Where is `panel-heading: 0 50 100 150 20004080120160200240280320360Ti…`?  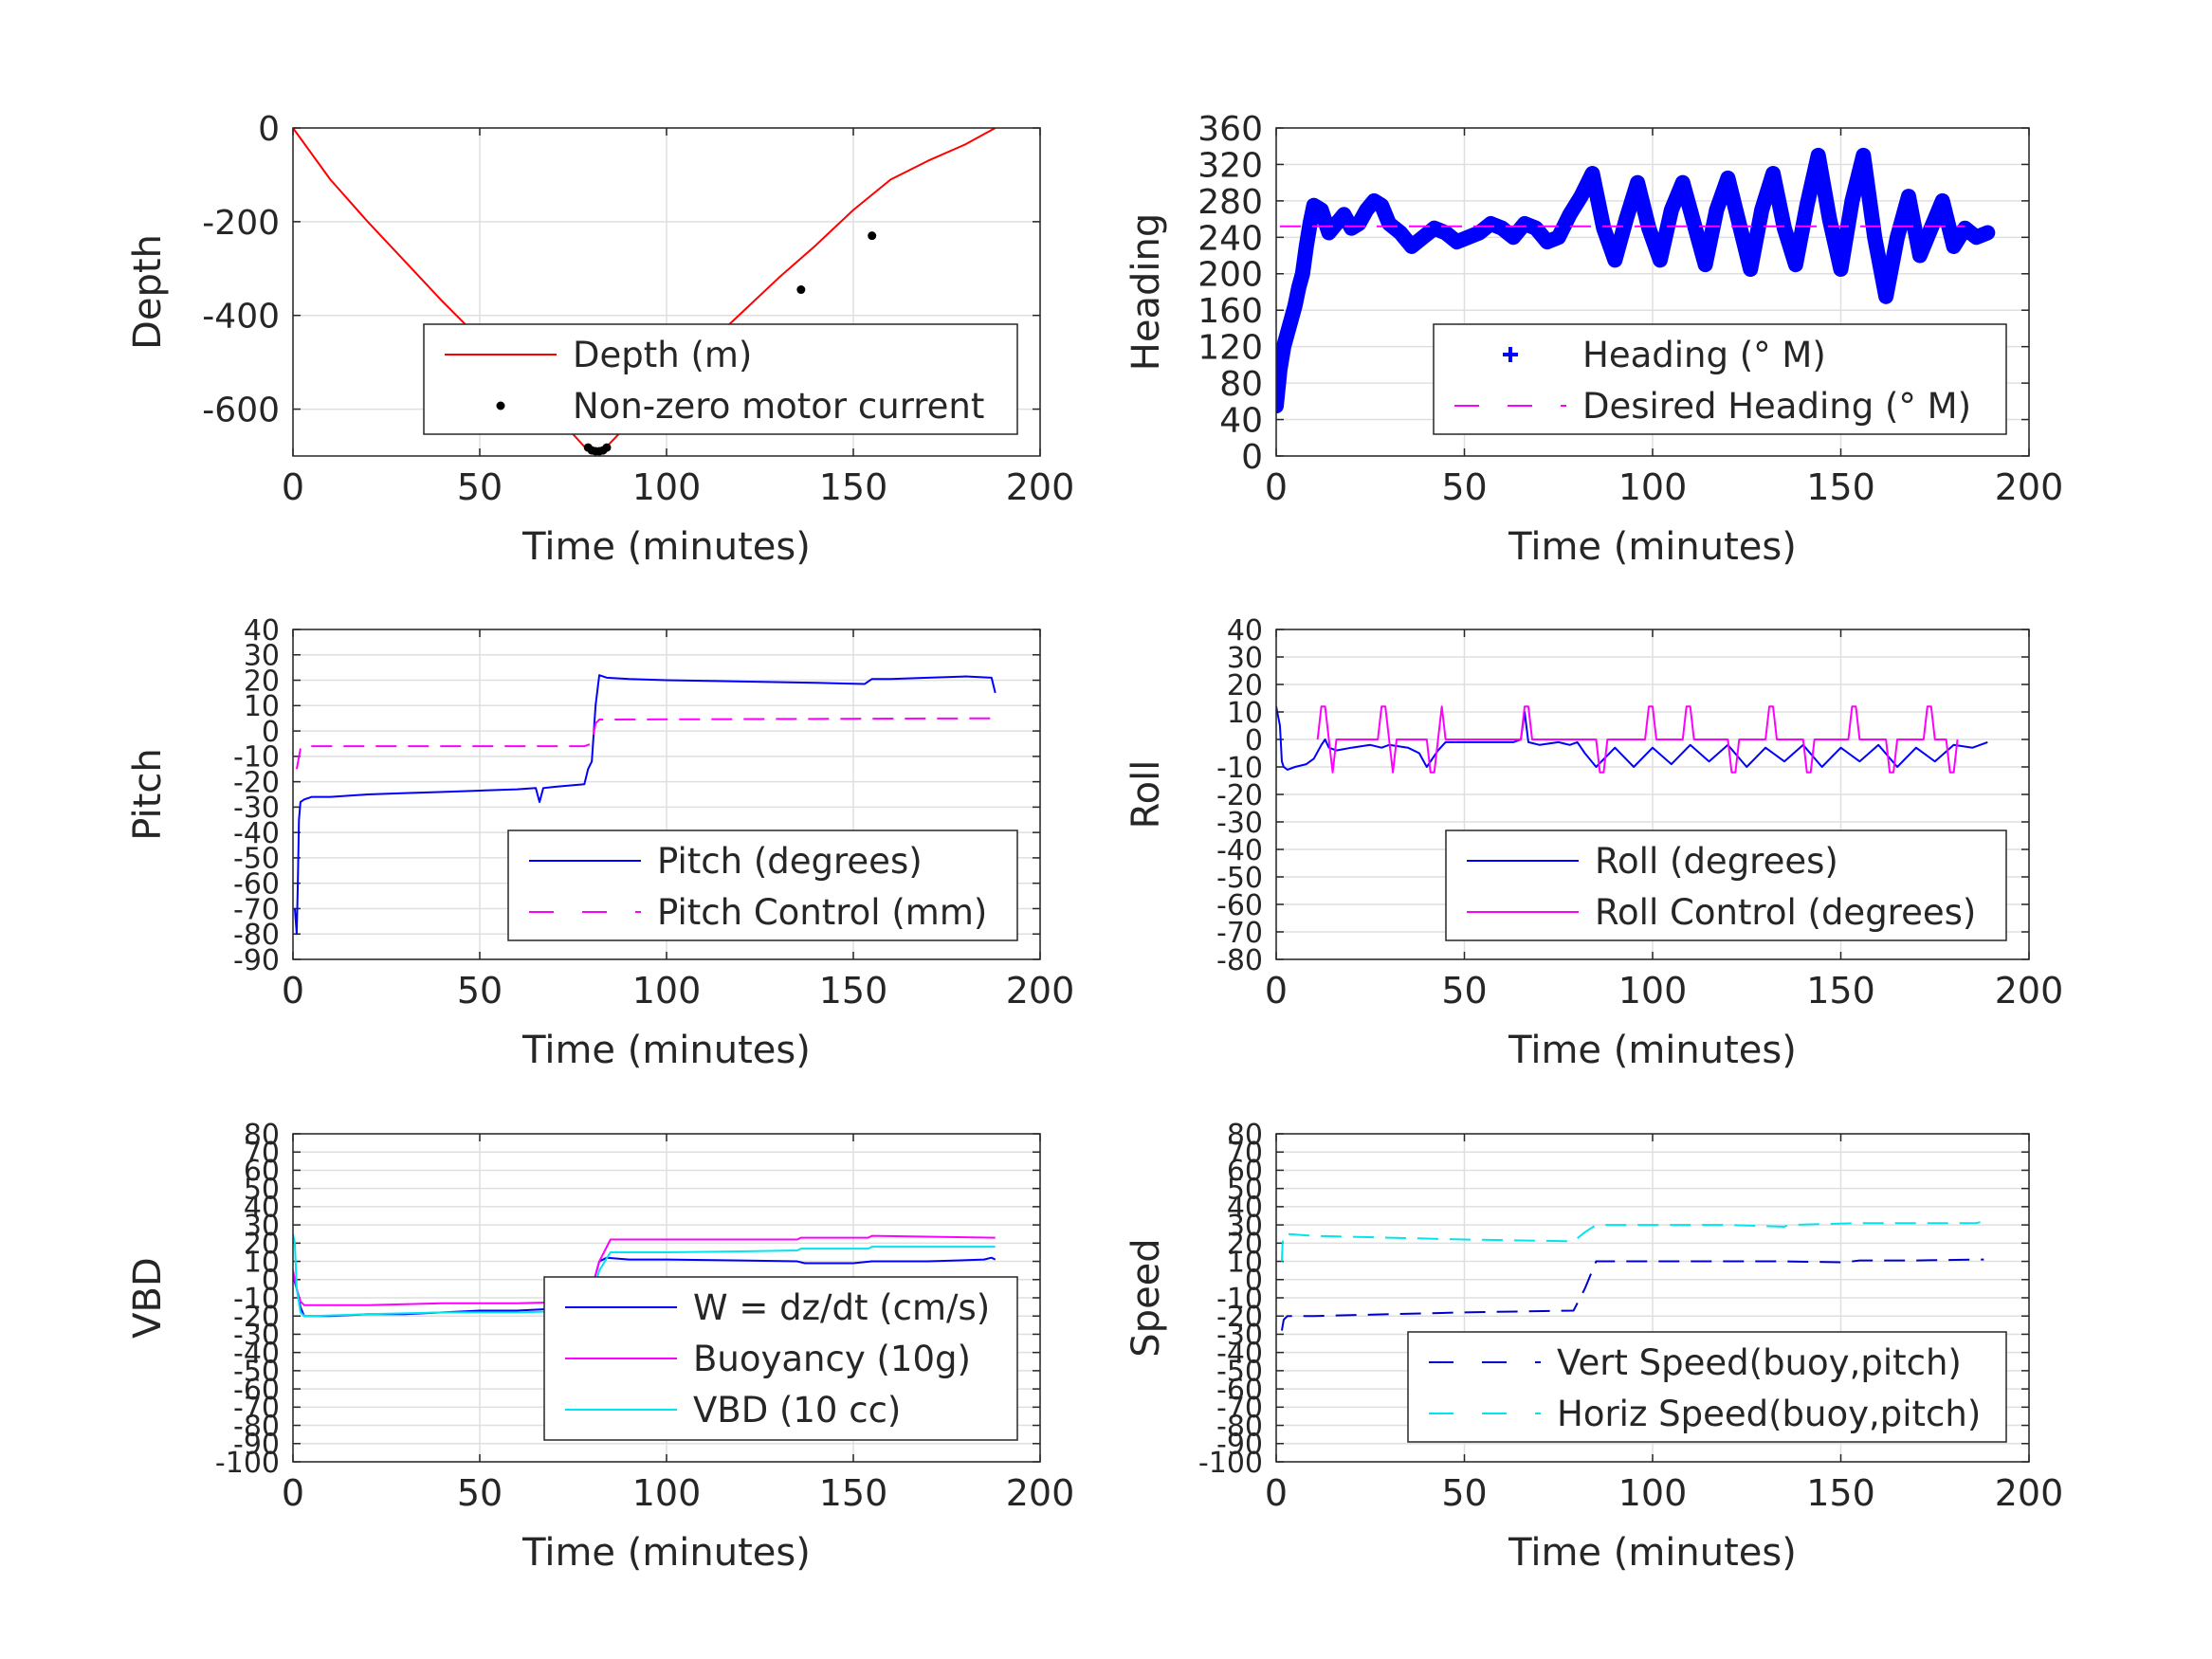 panel-heading: 0 50 100 150 20004080120160200240280320360Ti… is located at coordinates (1593, 339).